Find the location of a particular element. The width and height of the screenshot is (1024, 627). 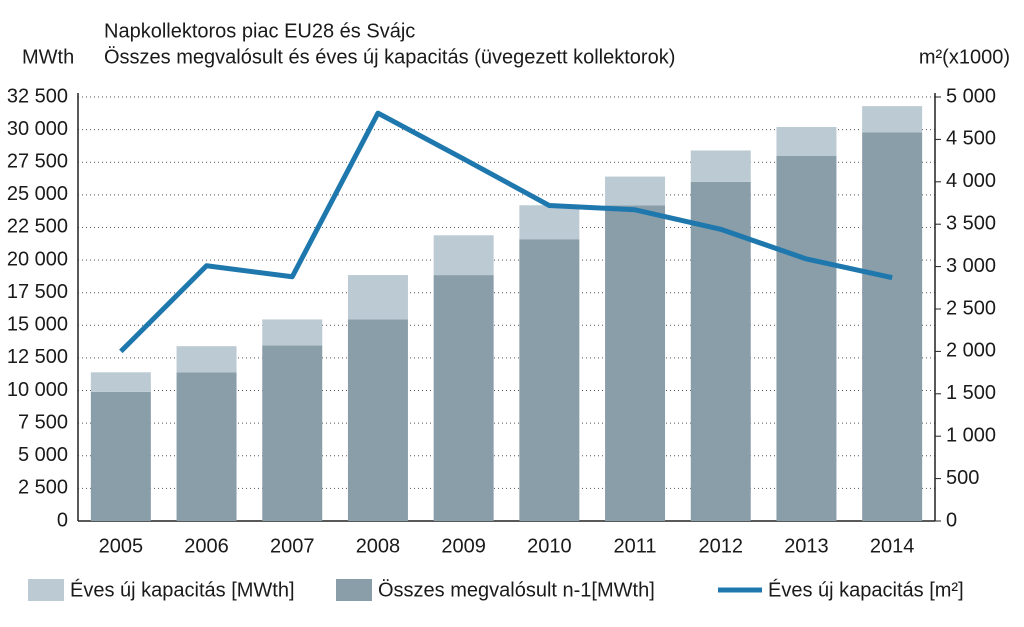

legend-label: Éves új kapacitás [m²] is located at coordinates (866, 589).